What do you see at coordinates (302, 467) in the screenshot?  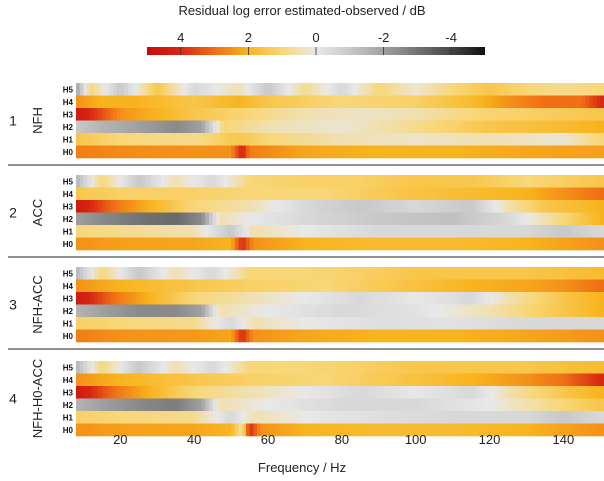 I see `x-axis-label: Frequency / Hz` at bounding box center [302, 467].